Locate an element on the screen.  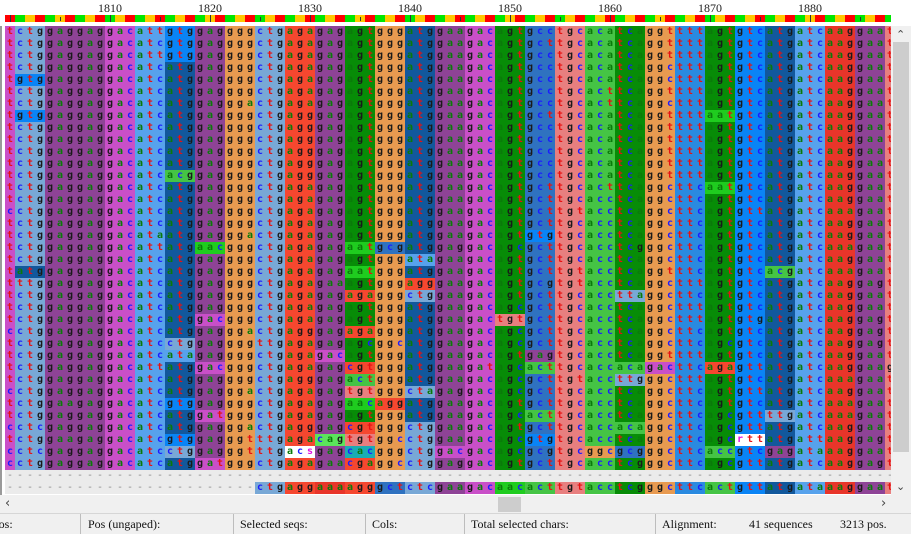
gap-cell: - is located at coordinates (30, 487).